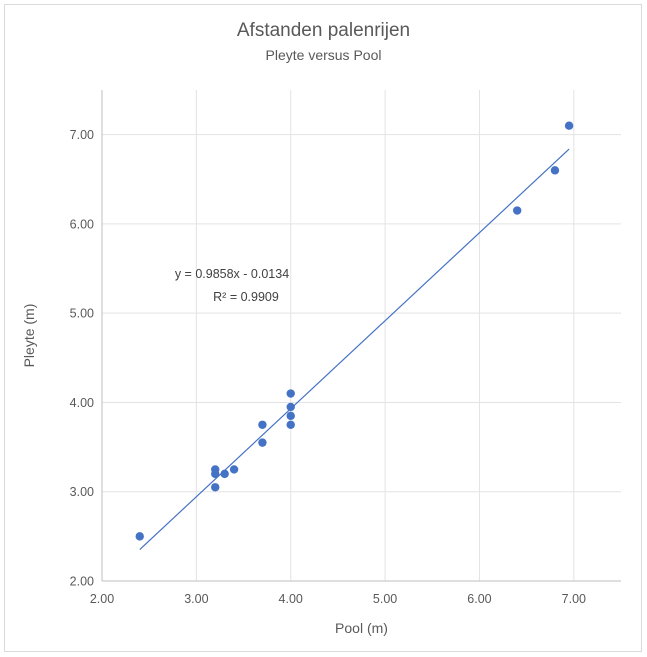 This screenshot has width=647, height=657. What do you see at coordinates (291, 599) in the screenshot?
I see `x-tick-label: 4.00` at bounding box center [291, 599].